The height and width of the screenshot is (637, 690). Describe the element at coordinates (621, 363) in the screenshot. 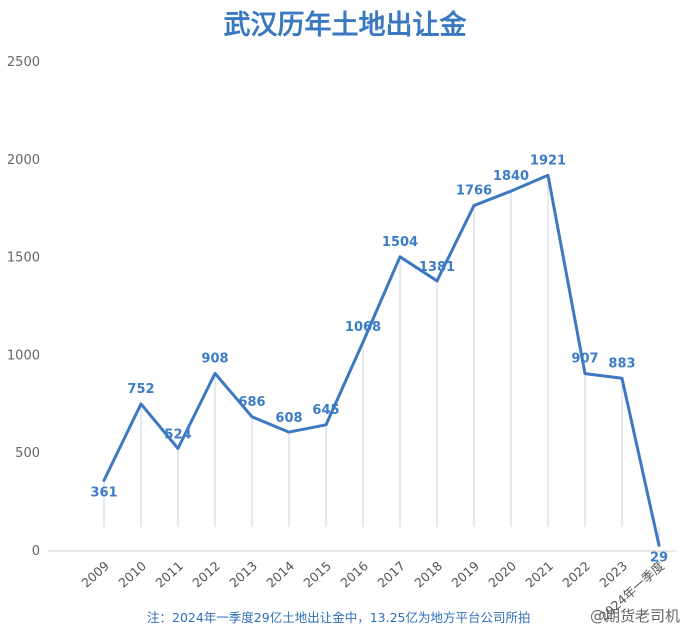

I see `data-label: 883` at that location.